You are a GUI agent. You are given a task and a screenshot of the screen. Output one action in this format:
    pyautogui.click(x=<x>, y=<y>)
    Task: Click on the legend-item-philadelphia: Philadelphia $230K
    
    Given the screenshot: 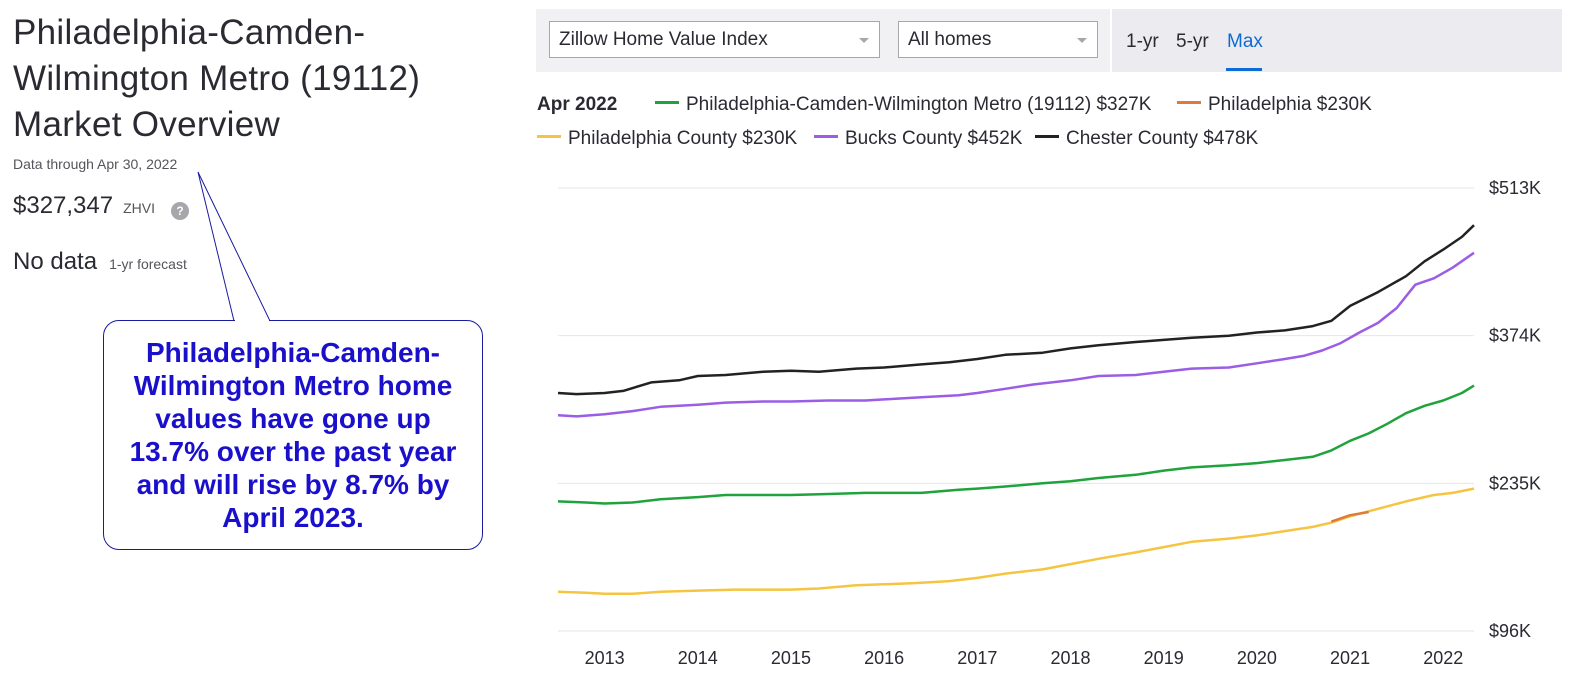 What is the action you would take?
    pyautogui.click(x=1274, y=105)
    